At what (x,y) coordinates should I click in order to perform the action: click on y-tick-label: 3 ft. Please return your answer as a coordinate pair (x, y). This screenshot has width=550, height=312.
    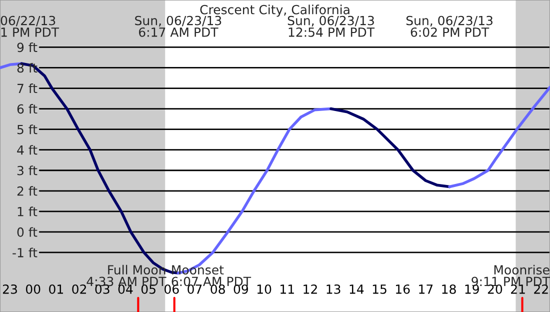
    Looking at the image, I should click on (27, 171).